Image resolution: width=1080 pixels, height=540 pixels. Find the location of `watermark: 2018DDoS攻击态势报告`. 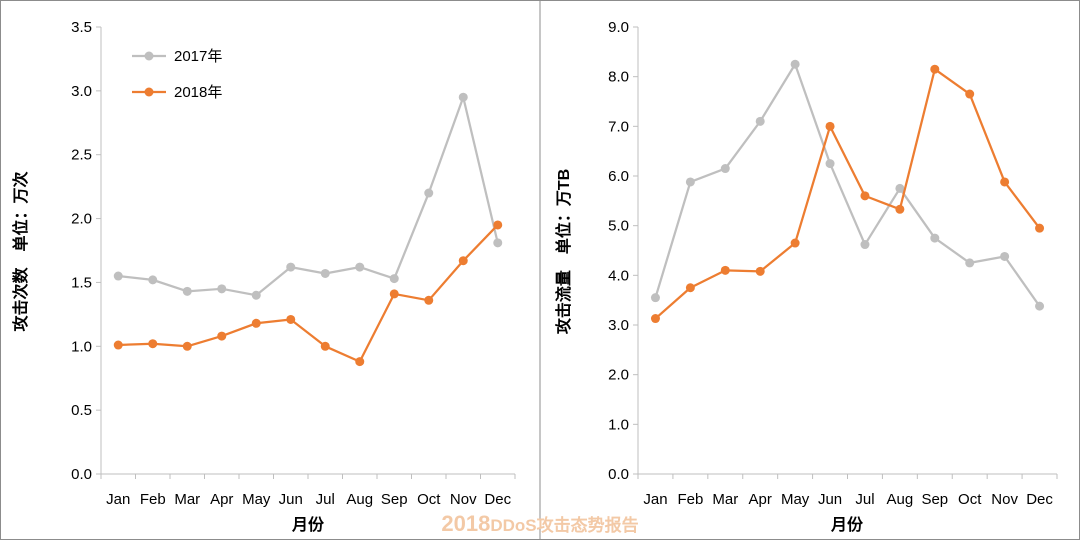

watermark: 2018DDoS攻击态势报告 is located at coordinates (539, 523).